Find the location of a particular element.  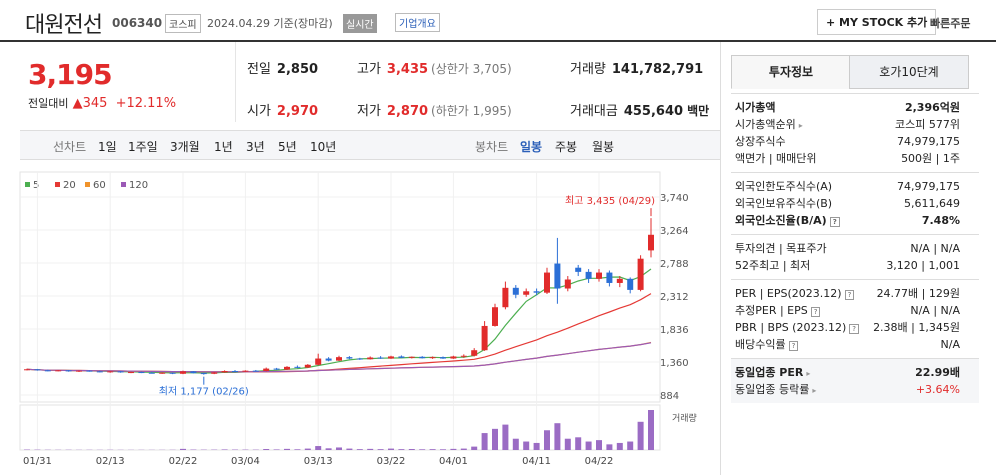

info-row: PBR | BPS (2023.12)? 2.38배 | 1,345원 is located at coordinates (855, 327).